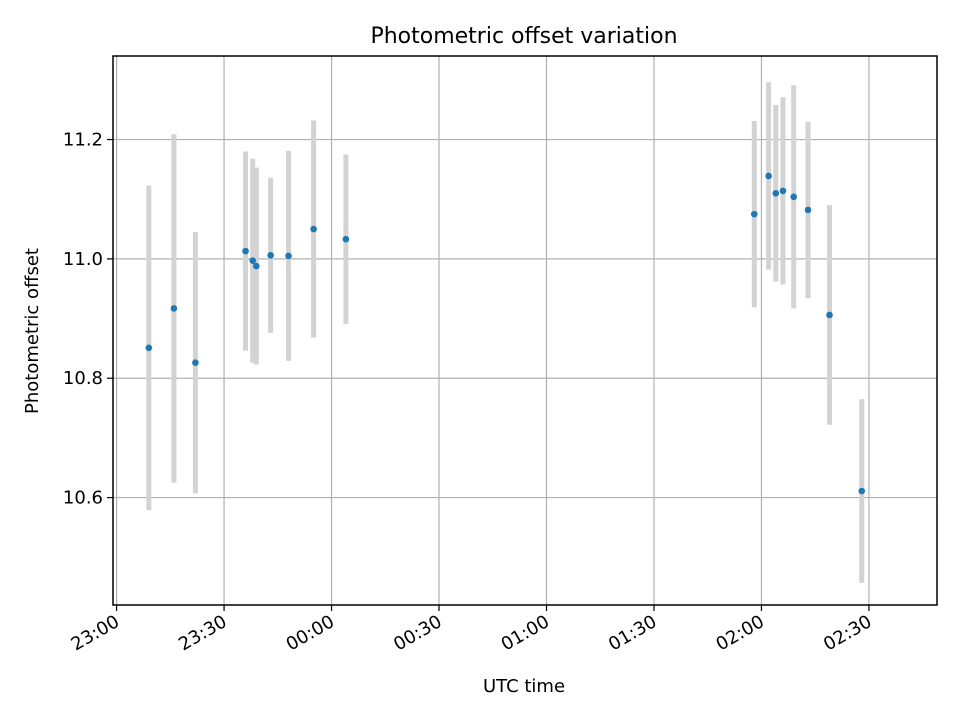  What do you see at coordinates (525, 633) in the screenshot?
I see `x-tick-label: 01:00` at bounding box center [525, 633].